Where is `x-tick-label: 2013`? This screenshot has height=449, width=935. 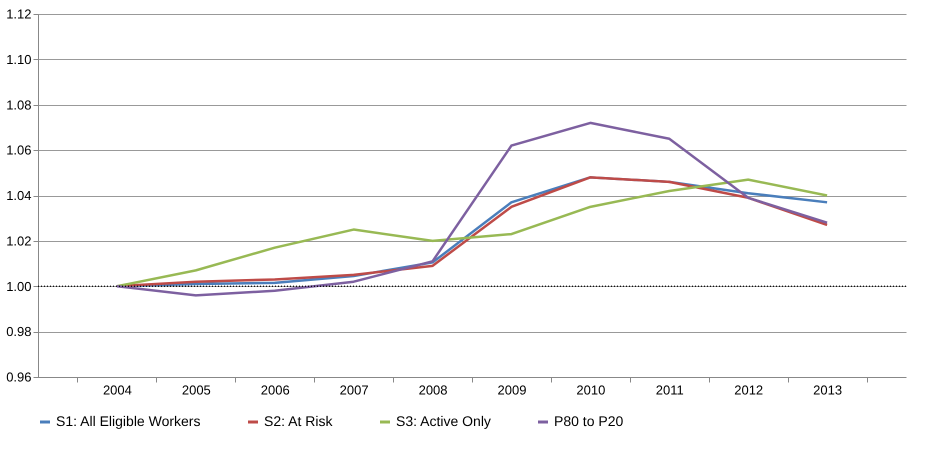 x-tick-label: 2013 is located at coordinates (827, 390).